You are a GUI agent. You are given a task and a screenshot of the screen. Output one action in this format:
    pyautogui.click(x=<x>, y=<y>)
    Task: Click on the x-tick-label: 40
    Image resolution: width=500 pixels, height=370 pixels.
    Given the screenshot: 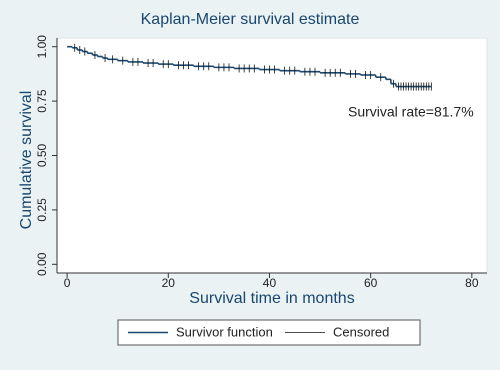 What is the action you would take?
    pyautogui.click(x=270, y=283)
    